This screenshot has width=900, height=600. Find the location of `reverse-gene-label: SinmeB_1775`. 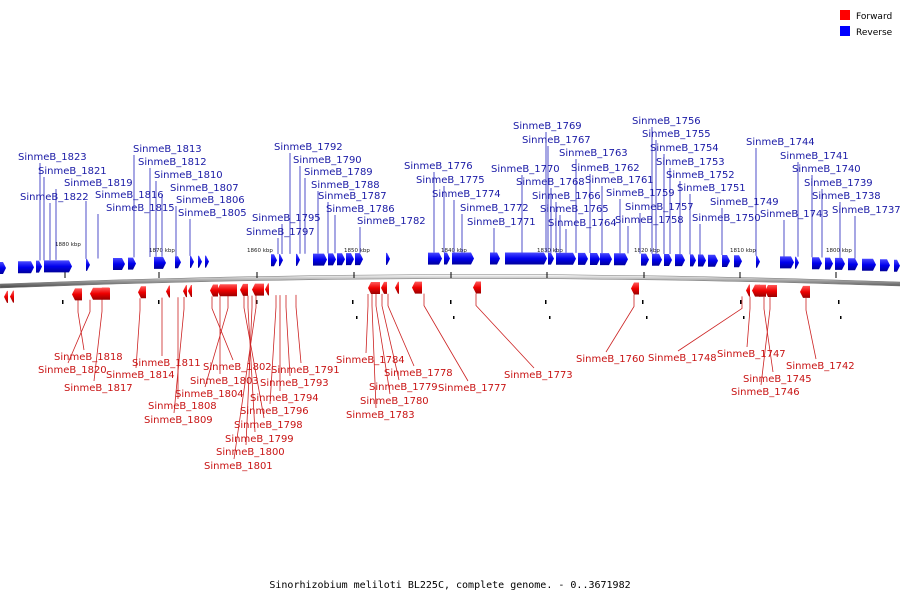

reverse-gene-label: SinmeB_1775 is located at coordinates (450, 180).